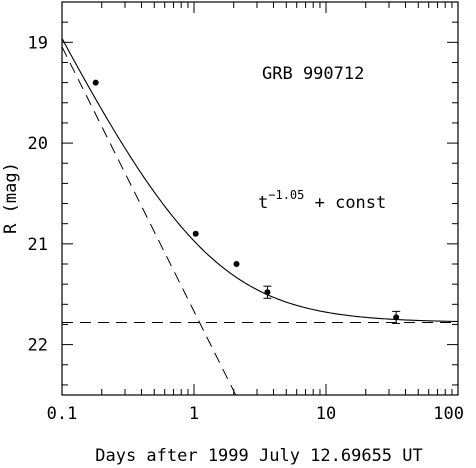 This screenshot has height=468, width=476. What do you see at coordinates (38, 43) in the screenshot?
I see `y-tick-label: 19` at bounding box center [38, 43].